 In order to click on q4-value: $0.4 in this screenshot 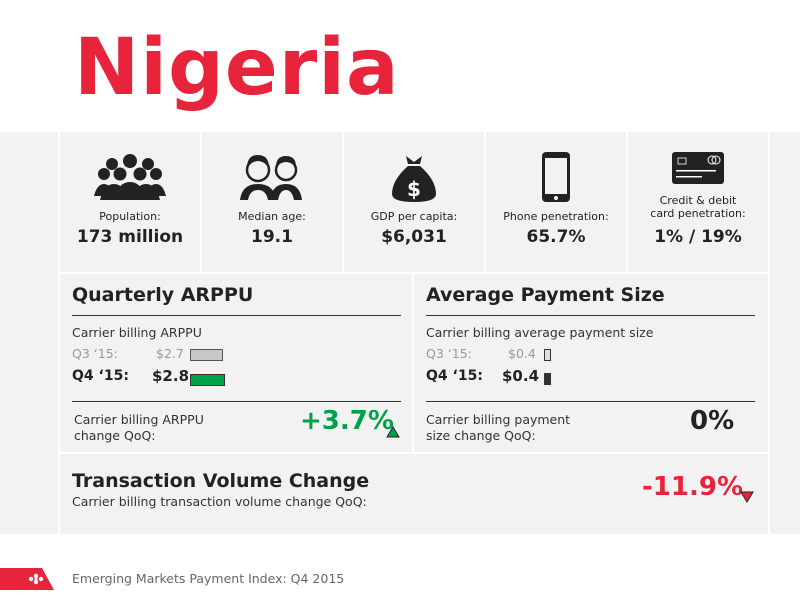, I will do `click(521, 376)`.